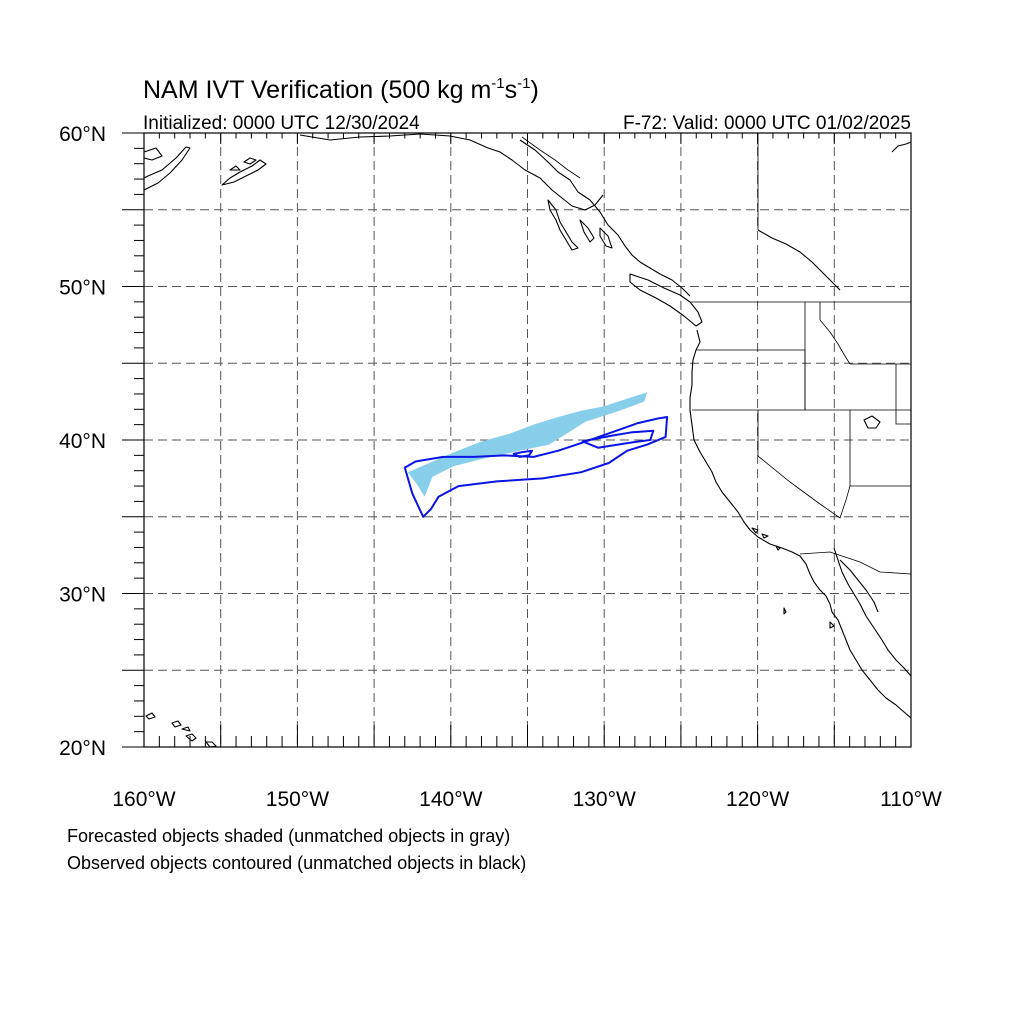  What do you see at coordinates (523, 453) in the screenshot?
I see `observed-object-blob` at bounding box center [523, 453].